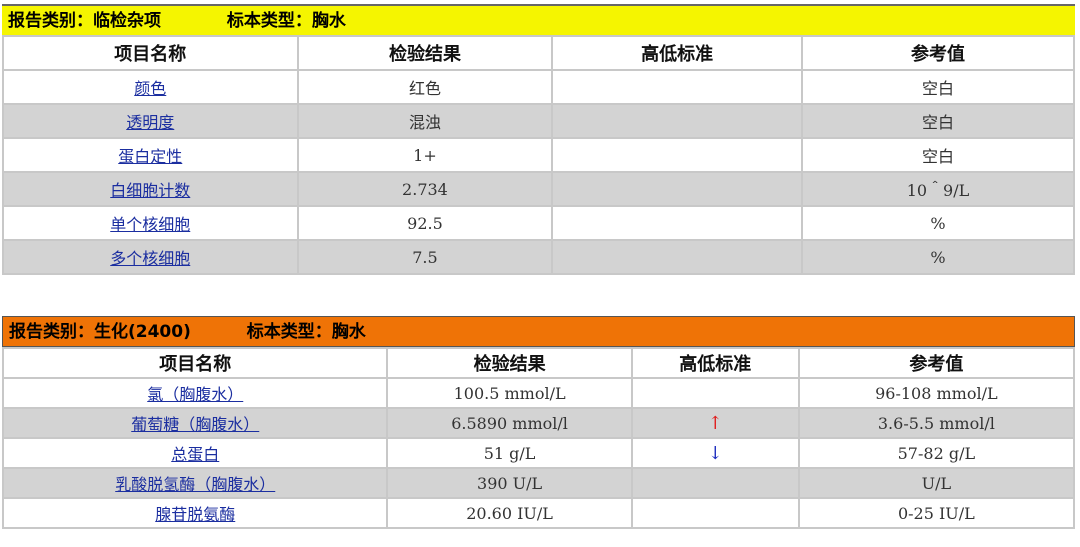 The image size is (1080, 547). I want to click on result-cell: 1+, so click(425, 155).